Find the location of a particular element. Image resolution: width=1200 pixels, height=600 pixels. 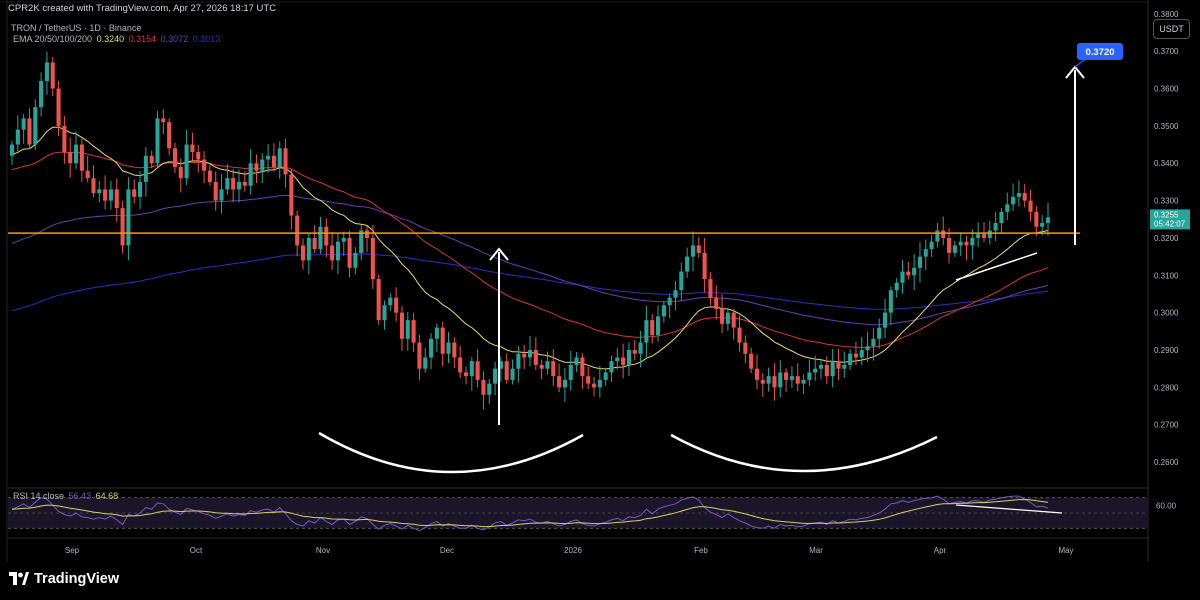

y-axis-tick: 0.2700 is located at coordinates (1166, 425).